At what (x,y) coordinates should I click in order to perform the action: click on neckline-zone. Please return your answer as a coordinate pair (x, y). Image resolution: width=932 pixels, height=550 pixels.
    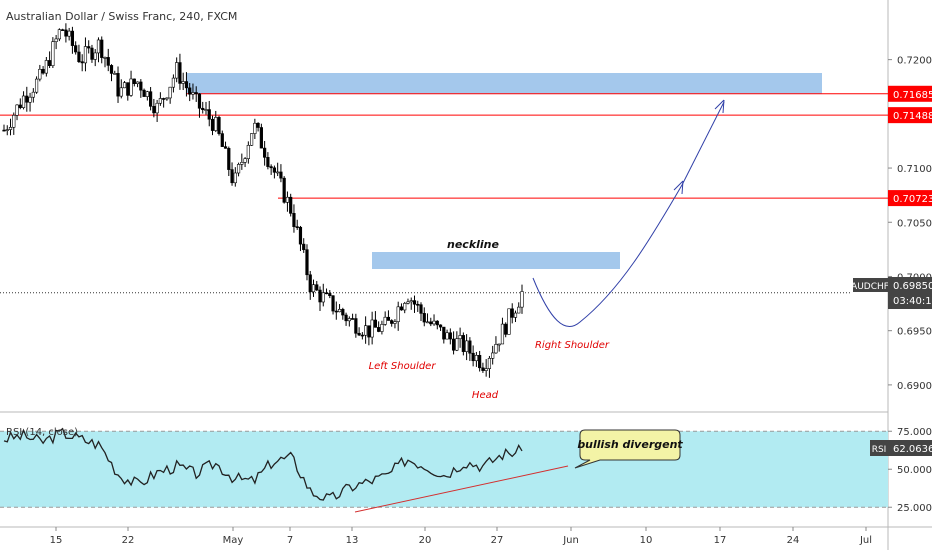
    Looking at the image, I should click on (496, 260).